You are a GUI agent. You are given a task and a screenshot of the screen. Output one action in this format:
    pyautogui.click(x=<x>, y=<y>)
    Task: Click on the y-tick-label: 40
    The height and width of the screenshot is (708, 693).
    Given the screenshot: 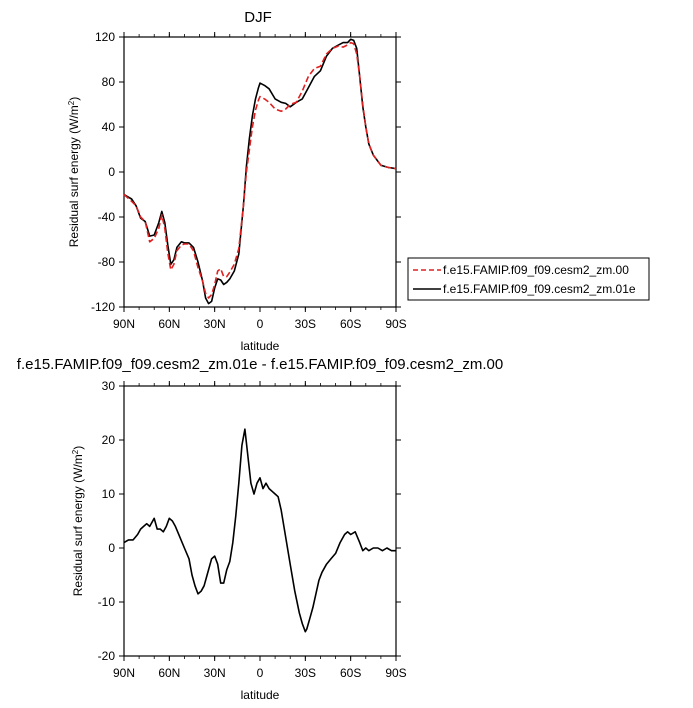 What is the action you would take?
    pyautogui.click(x=109, y=127)
    